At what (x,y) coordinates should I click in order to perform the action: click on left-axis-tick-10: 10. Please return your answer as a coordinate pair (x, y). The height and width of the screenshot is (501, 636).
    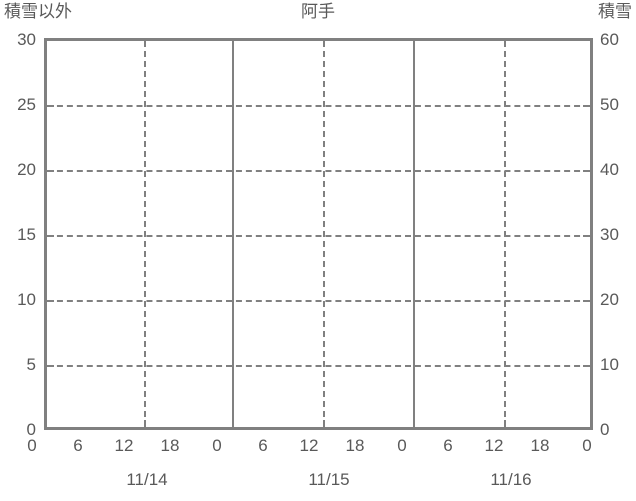
    Looking at the image, I should click on (26, 299).